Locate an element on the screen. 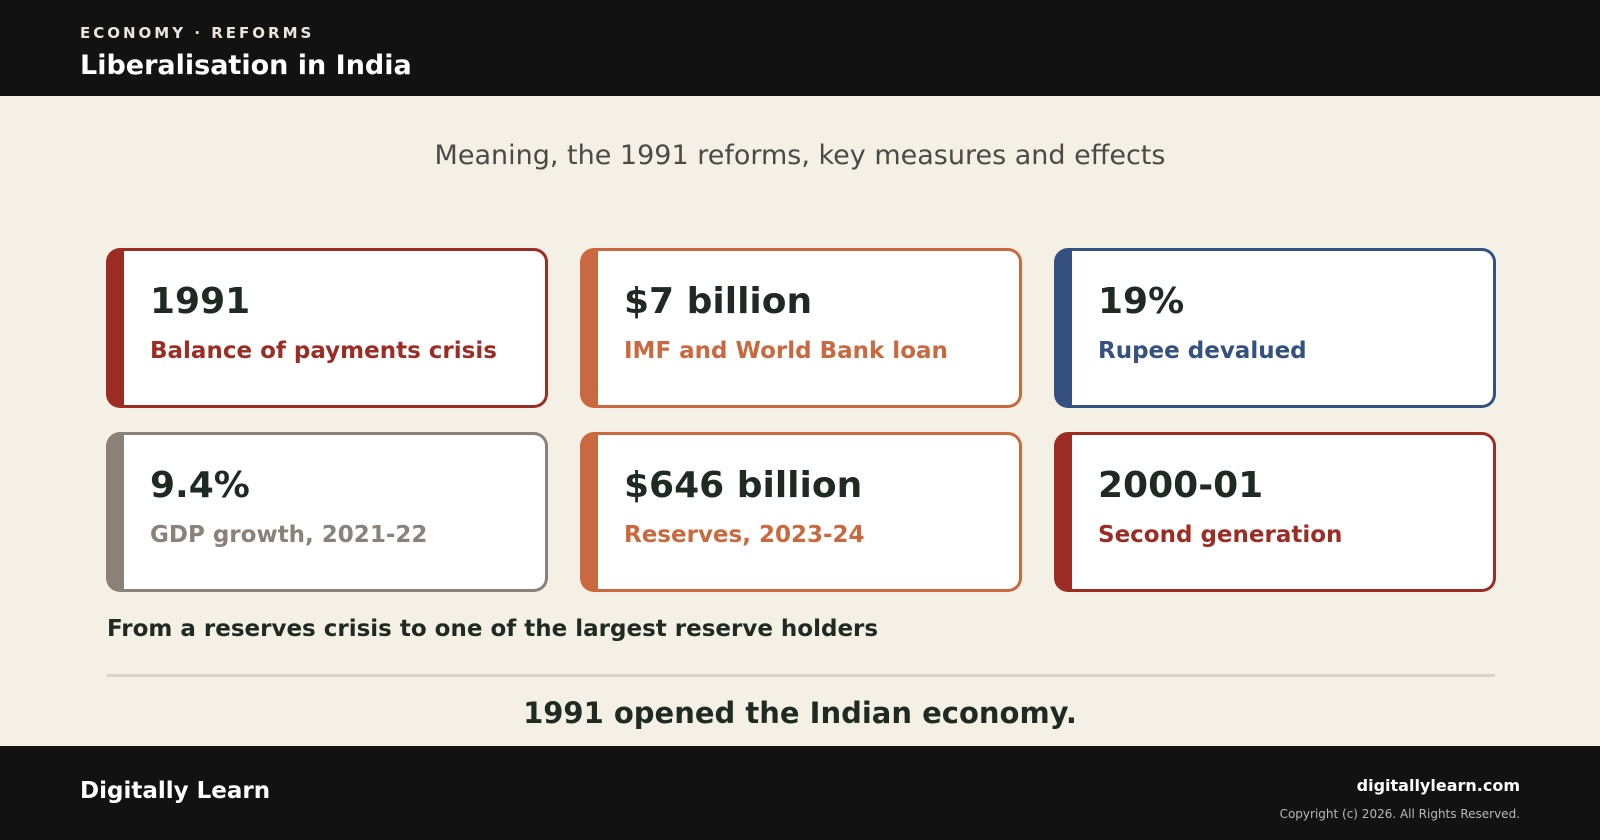 This screenshot has height=840, width=1600. closing-line: 1991 opened the Indian economy. is located at coordinates (800, 713).